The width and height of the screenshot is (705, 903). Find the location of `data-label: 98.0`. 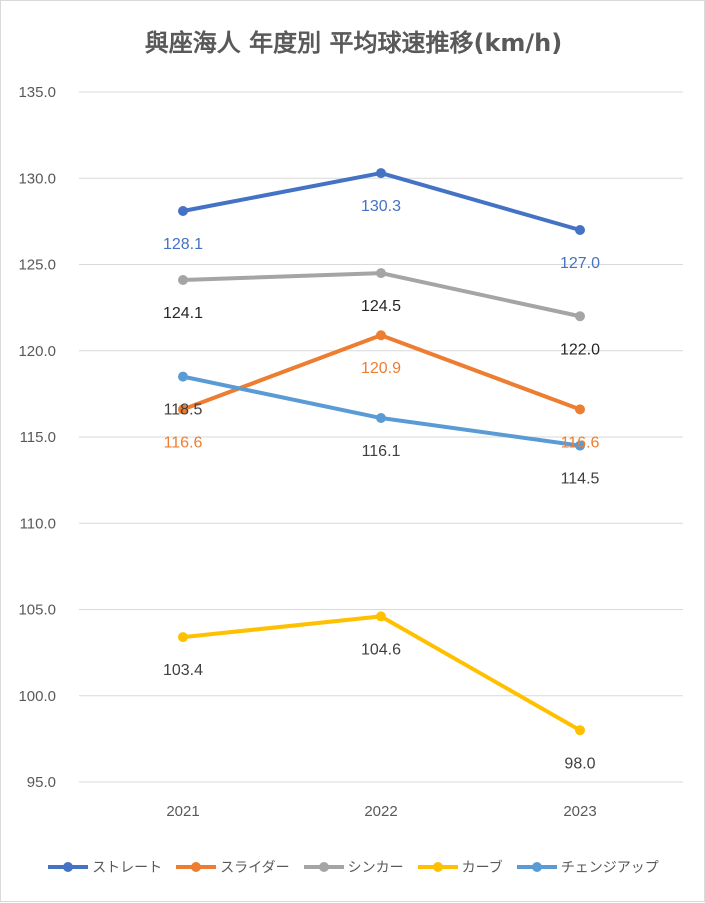

data-label: 98.0 is located at coordinates (579, 763).